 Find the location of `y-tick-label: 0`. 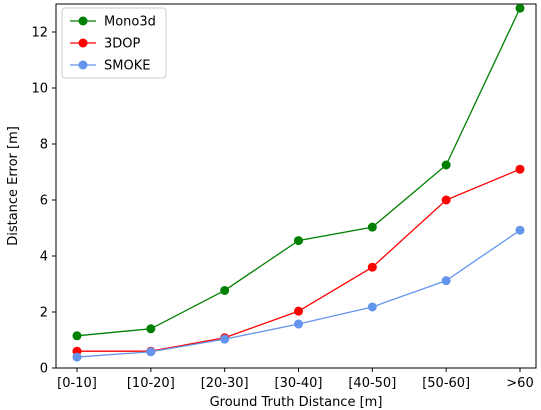

y-tick-label: 0 is located at coordinates (44, 369).